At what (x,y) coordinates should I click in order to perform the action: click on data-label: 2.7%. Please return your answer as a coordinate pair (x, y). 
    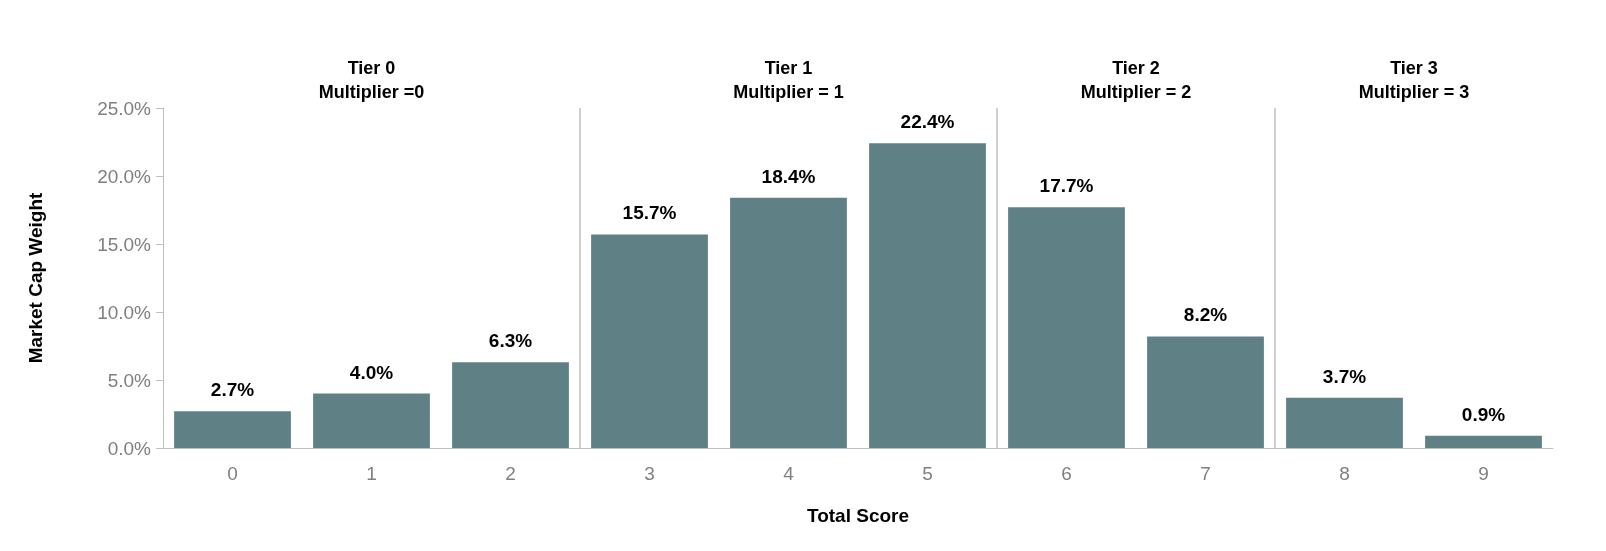
    Looking at the image, I should click on (232, 390).